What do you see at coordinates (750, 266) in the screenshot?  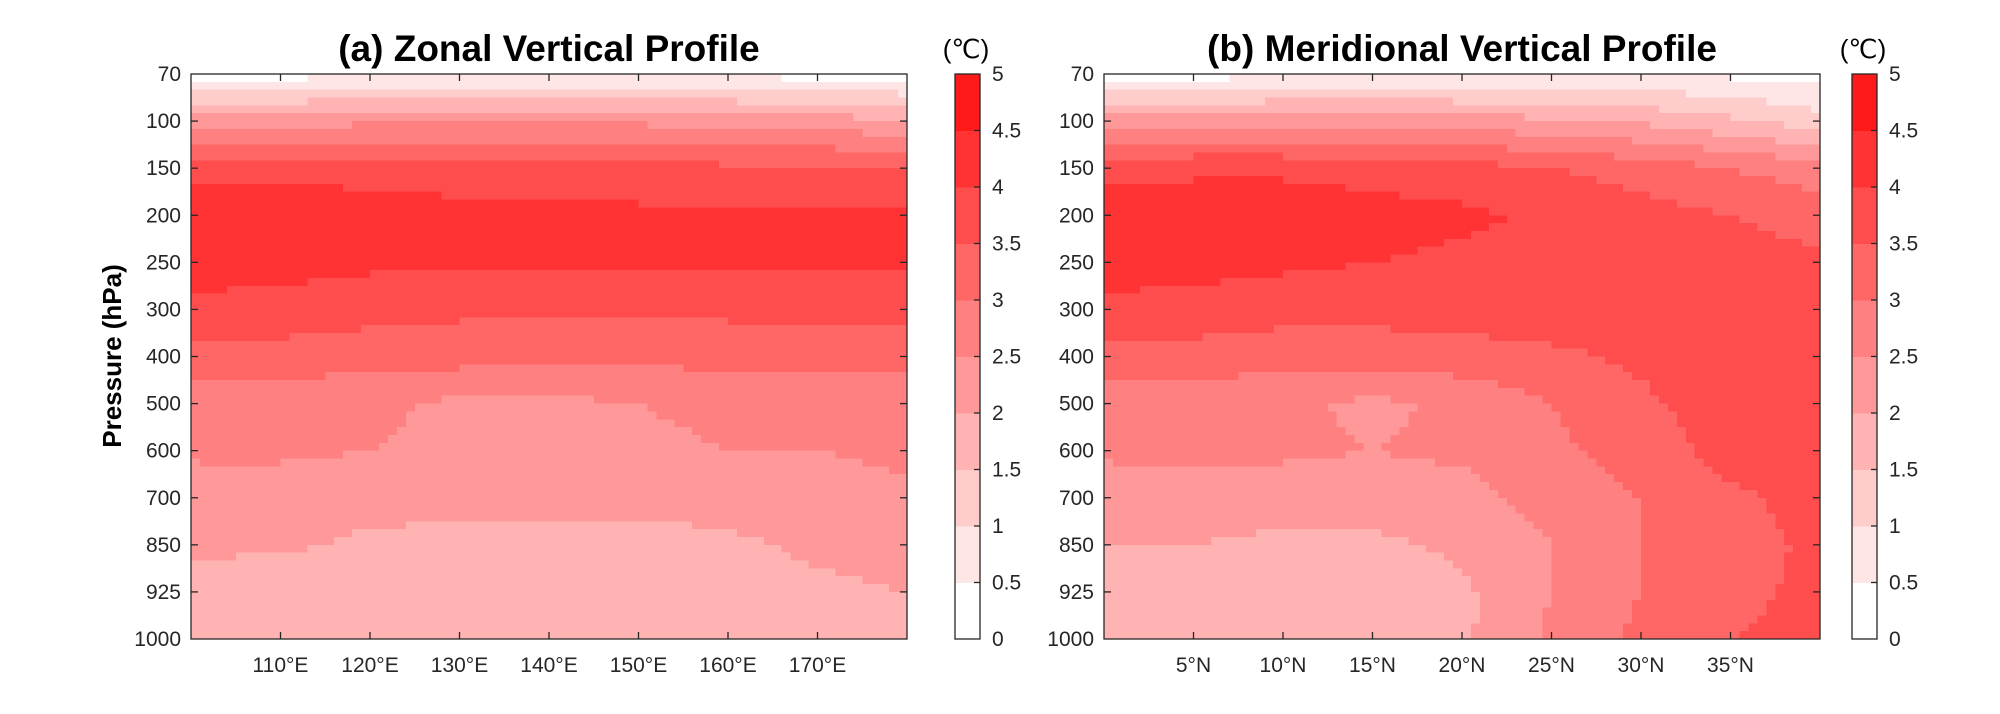 I see `heatmap-cell-a-1982` at bounding box center [750, 266].